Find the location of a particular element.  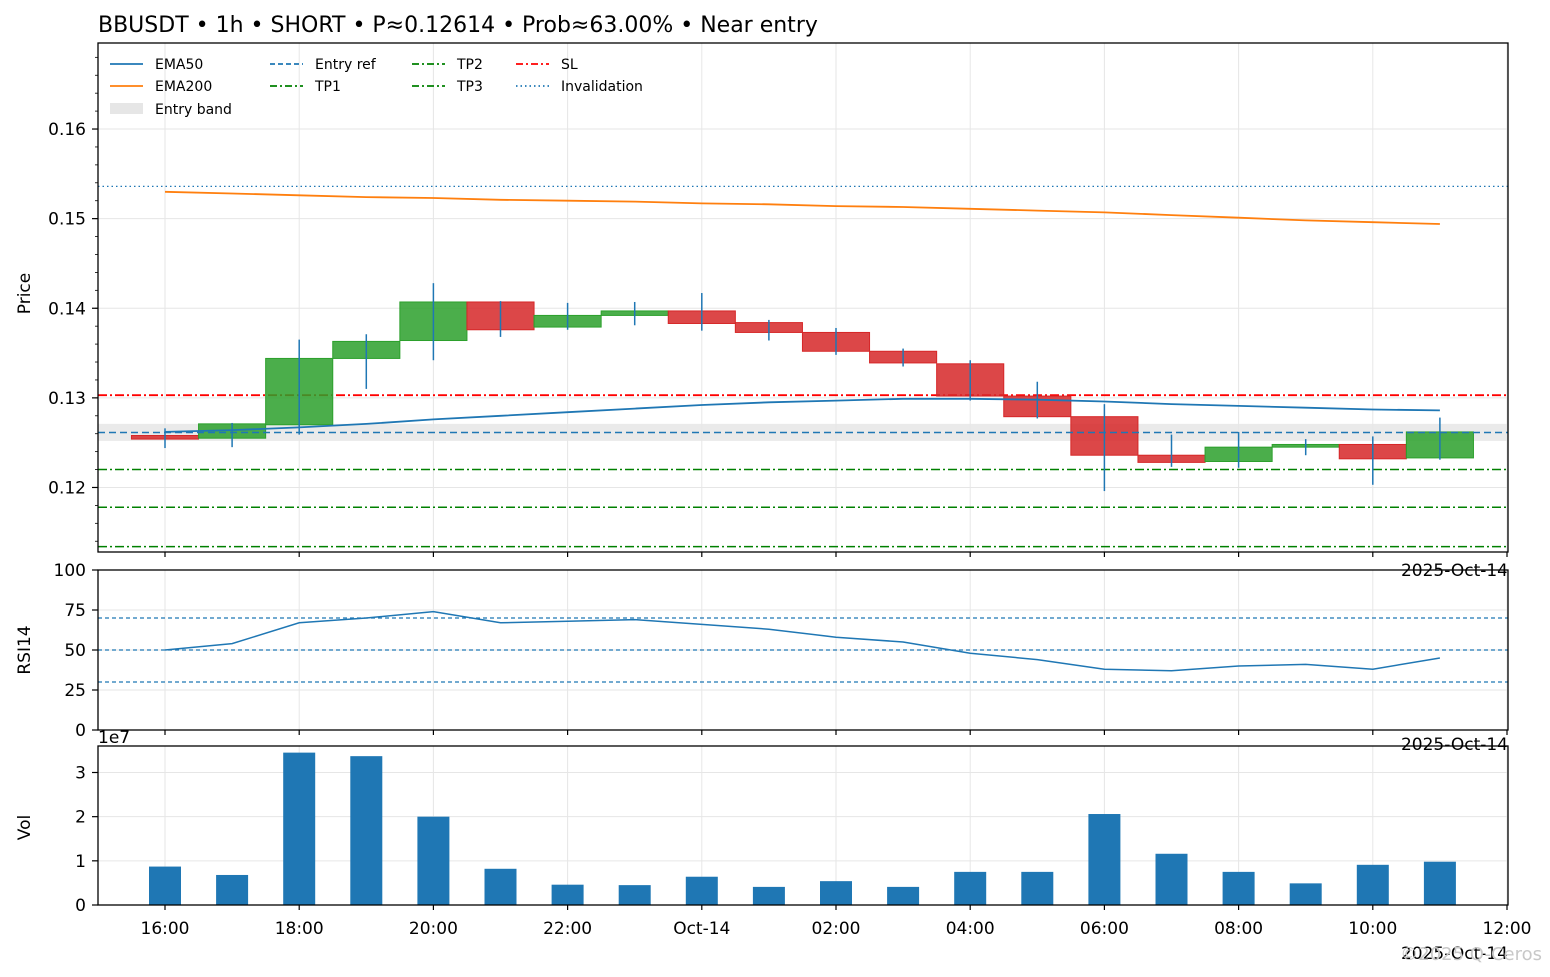

x-tick-label: 20:00 is located at coordinates (433, 929).